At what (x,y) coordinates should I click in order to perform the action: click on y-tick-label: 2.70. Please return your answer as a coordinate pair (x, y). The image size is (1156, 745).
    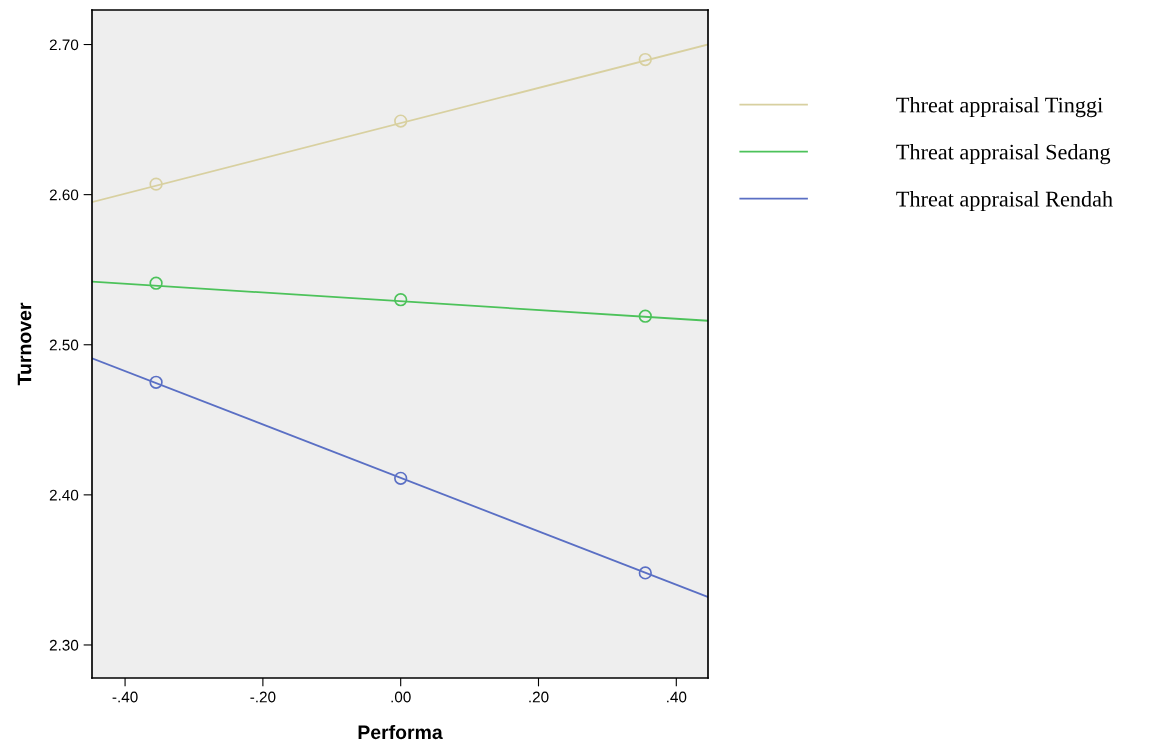
    Looking at the image, I should click on (64, 45).